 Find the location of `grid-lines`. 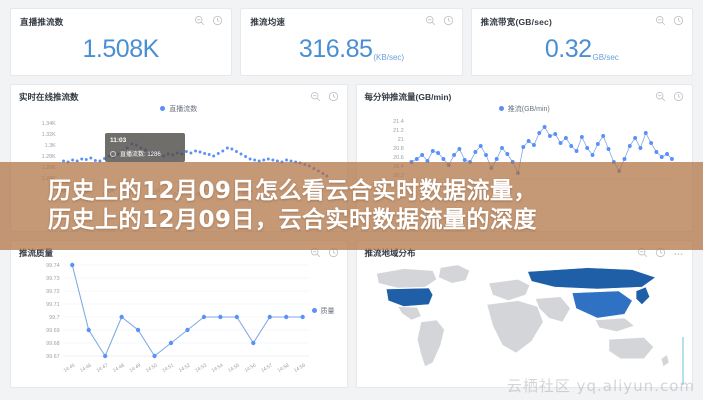

grid-lines is located at coordinates (186, 310).